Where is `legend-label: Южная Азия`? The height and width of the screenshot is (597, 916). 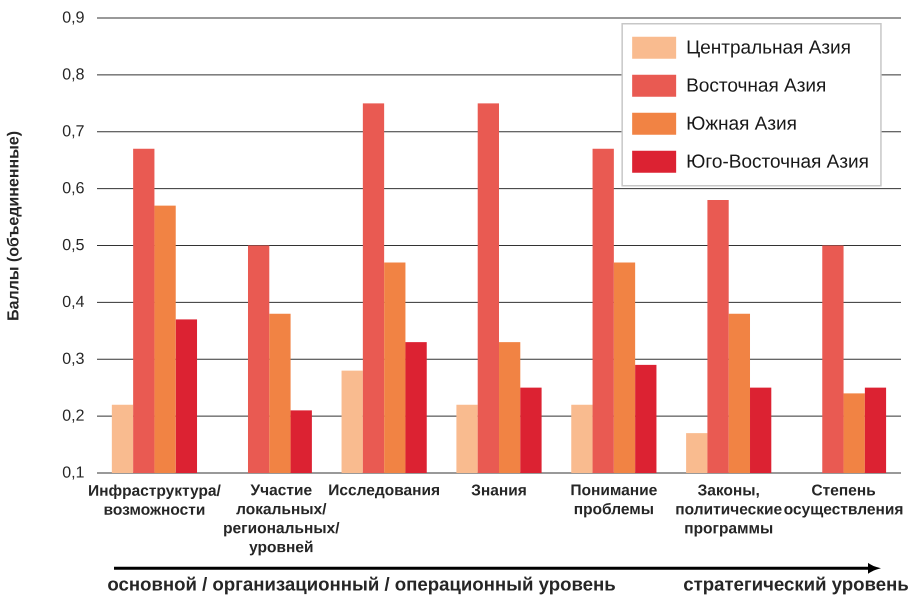
legend-label: Южная Азия is located at coordinates (742, 123).